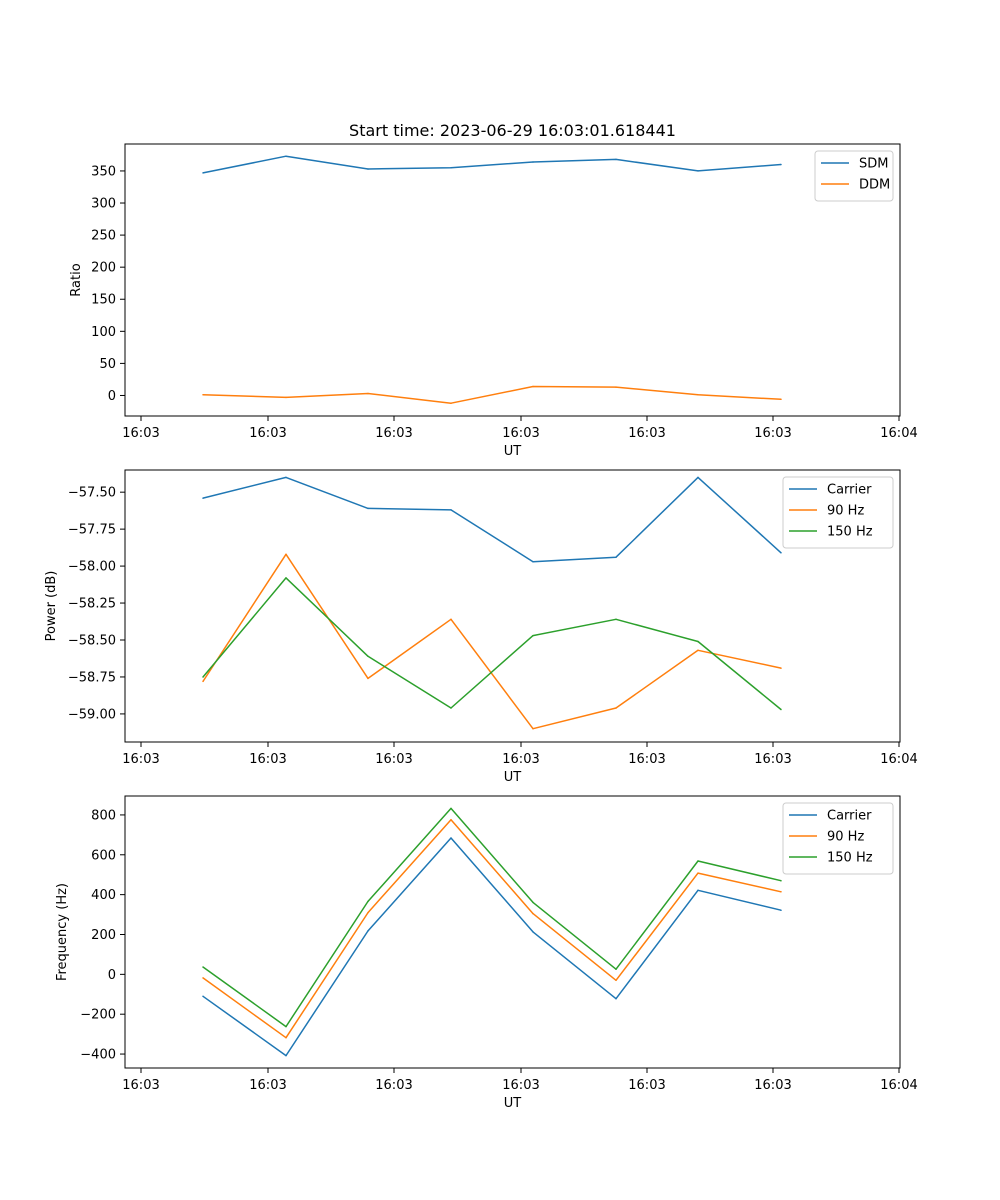 Image resolution: width=1000 pixels, height=1200 pixels. What do you see at coordinates (492, 394) in the screenshot?
I see `series-line-ddm` at bounding box center [492, 394].